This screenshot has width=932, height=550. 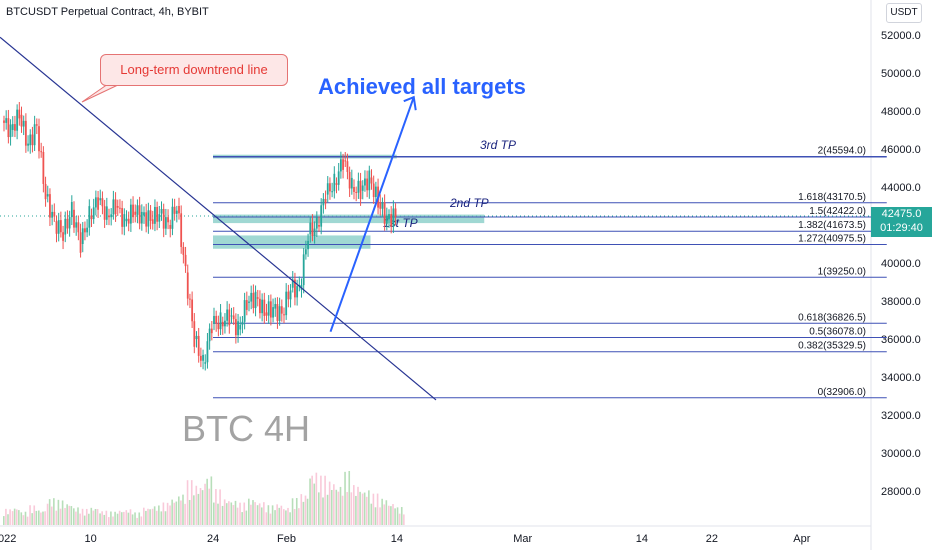 I want to click on price-tick-label: 28000.0, so click(x=901, y=492).